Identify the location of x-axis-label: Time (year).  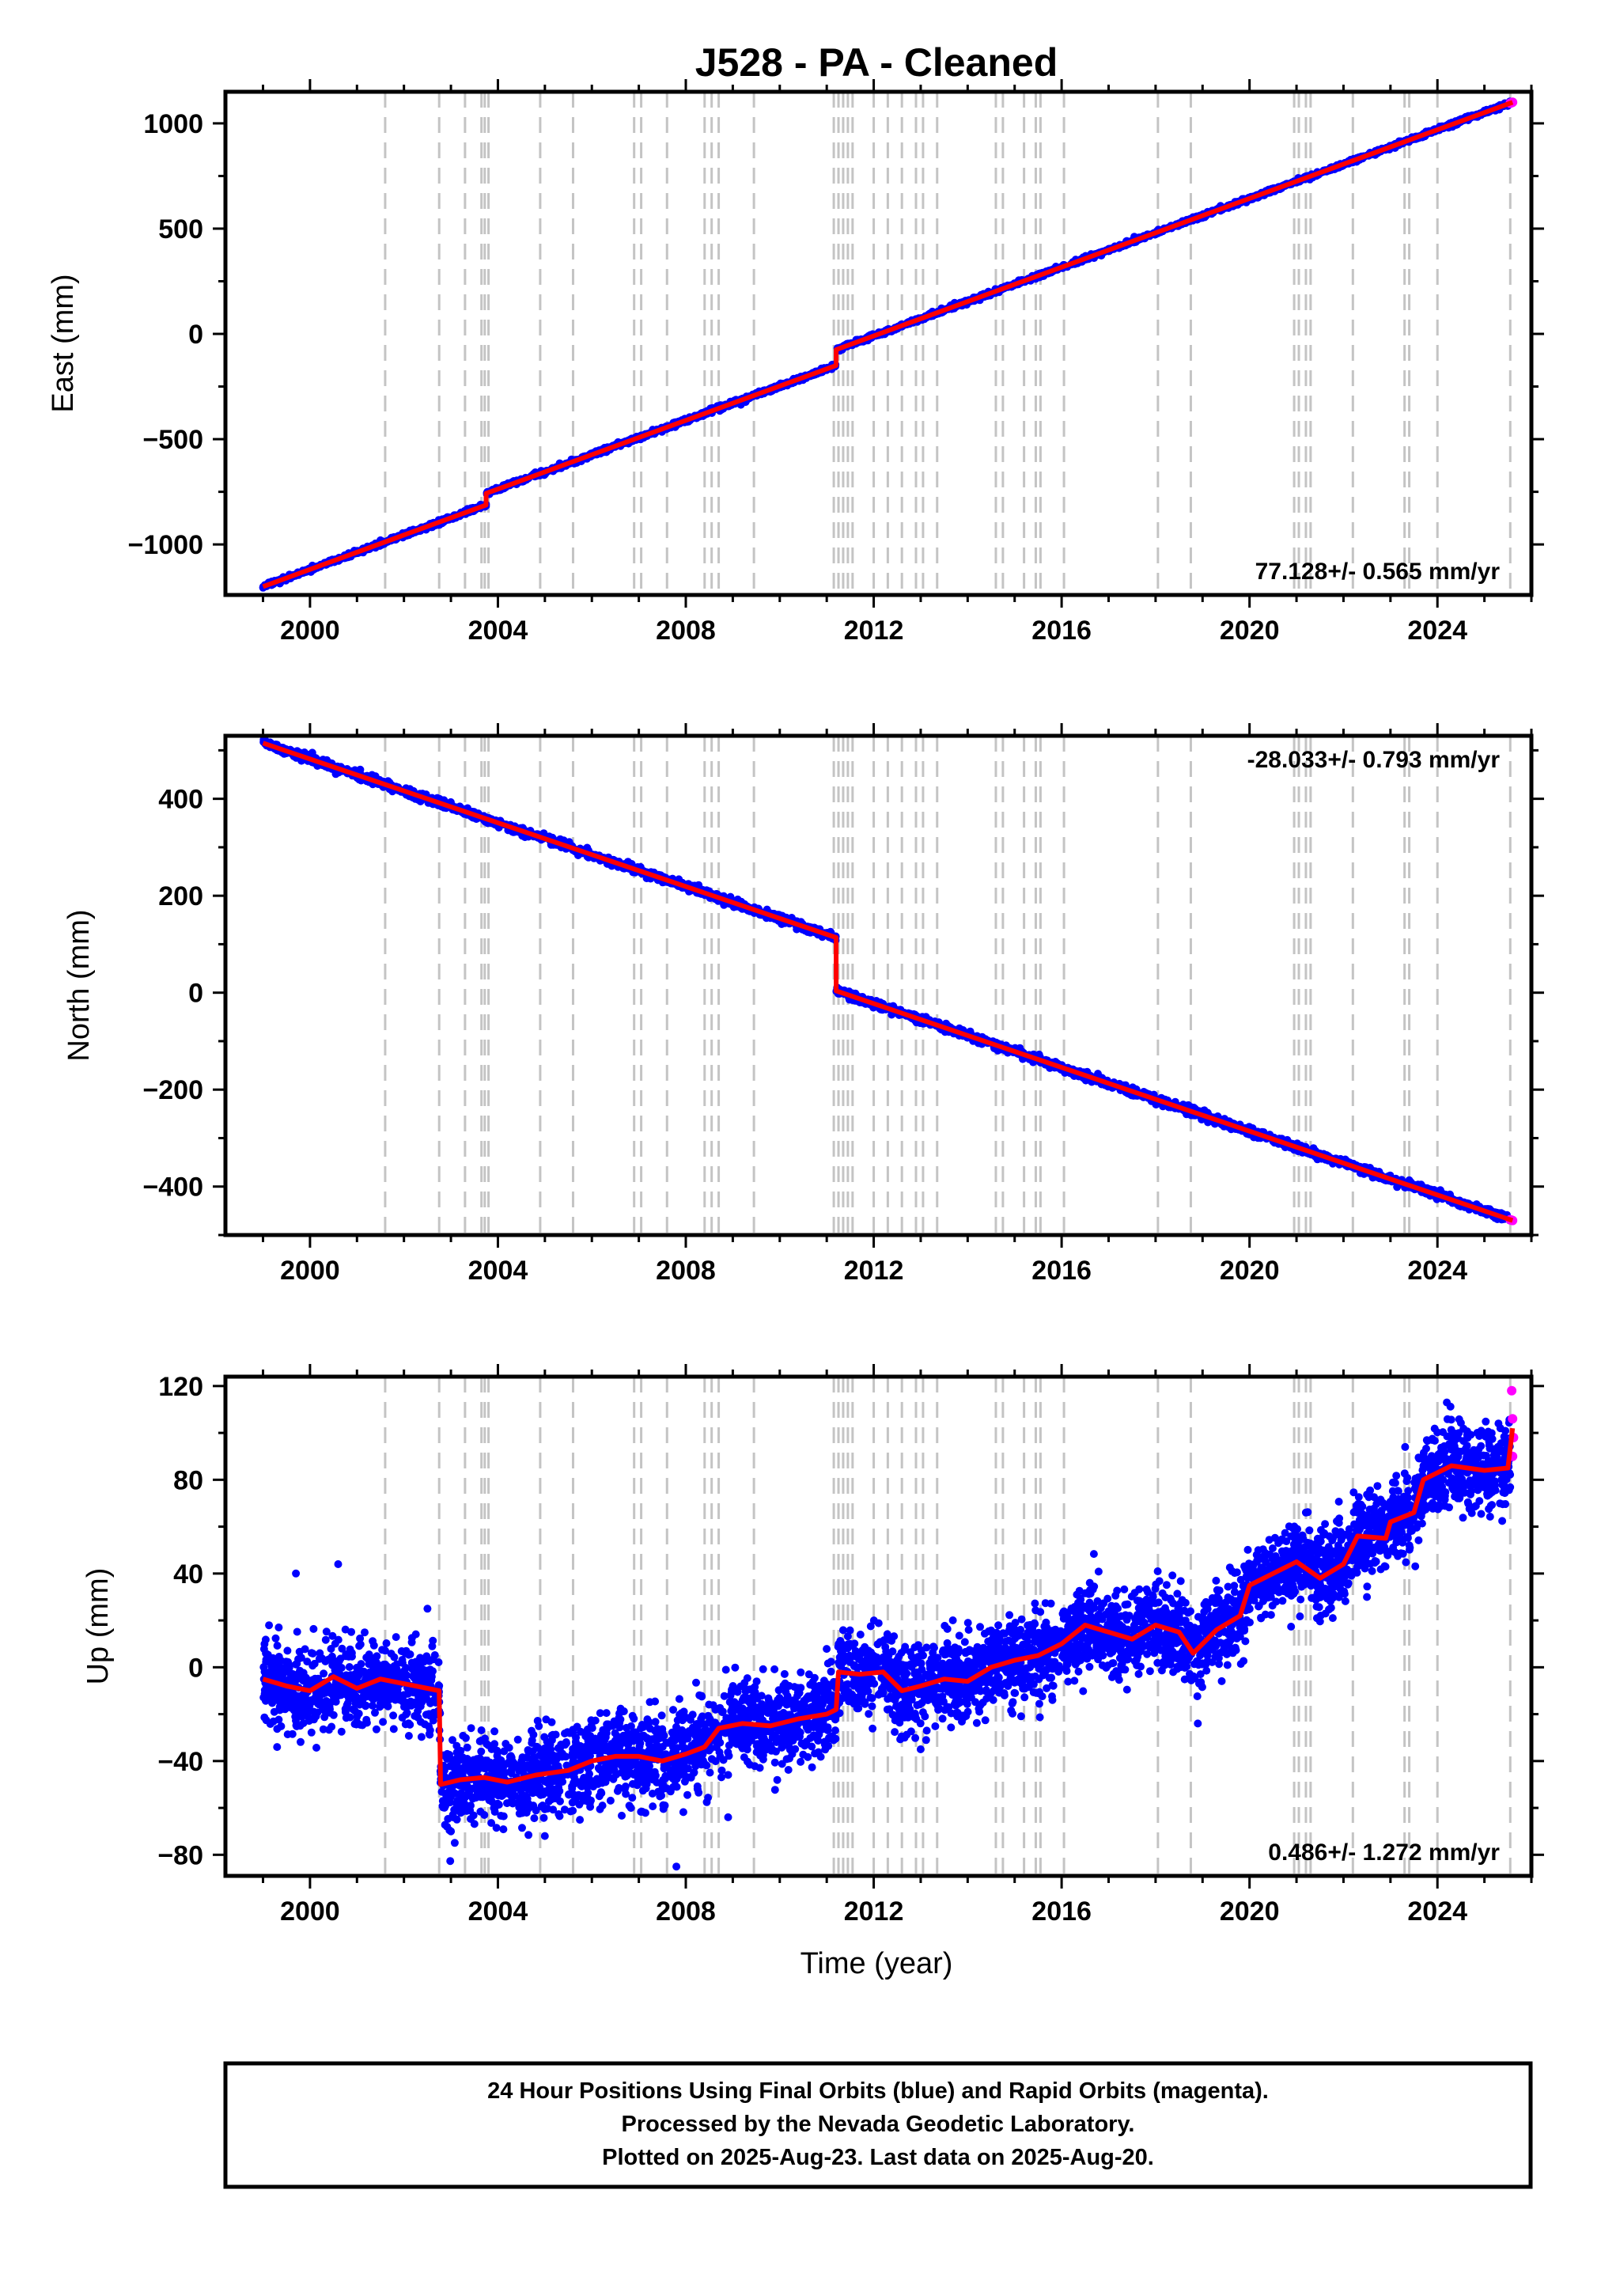
(877, 1963).